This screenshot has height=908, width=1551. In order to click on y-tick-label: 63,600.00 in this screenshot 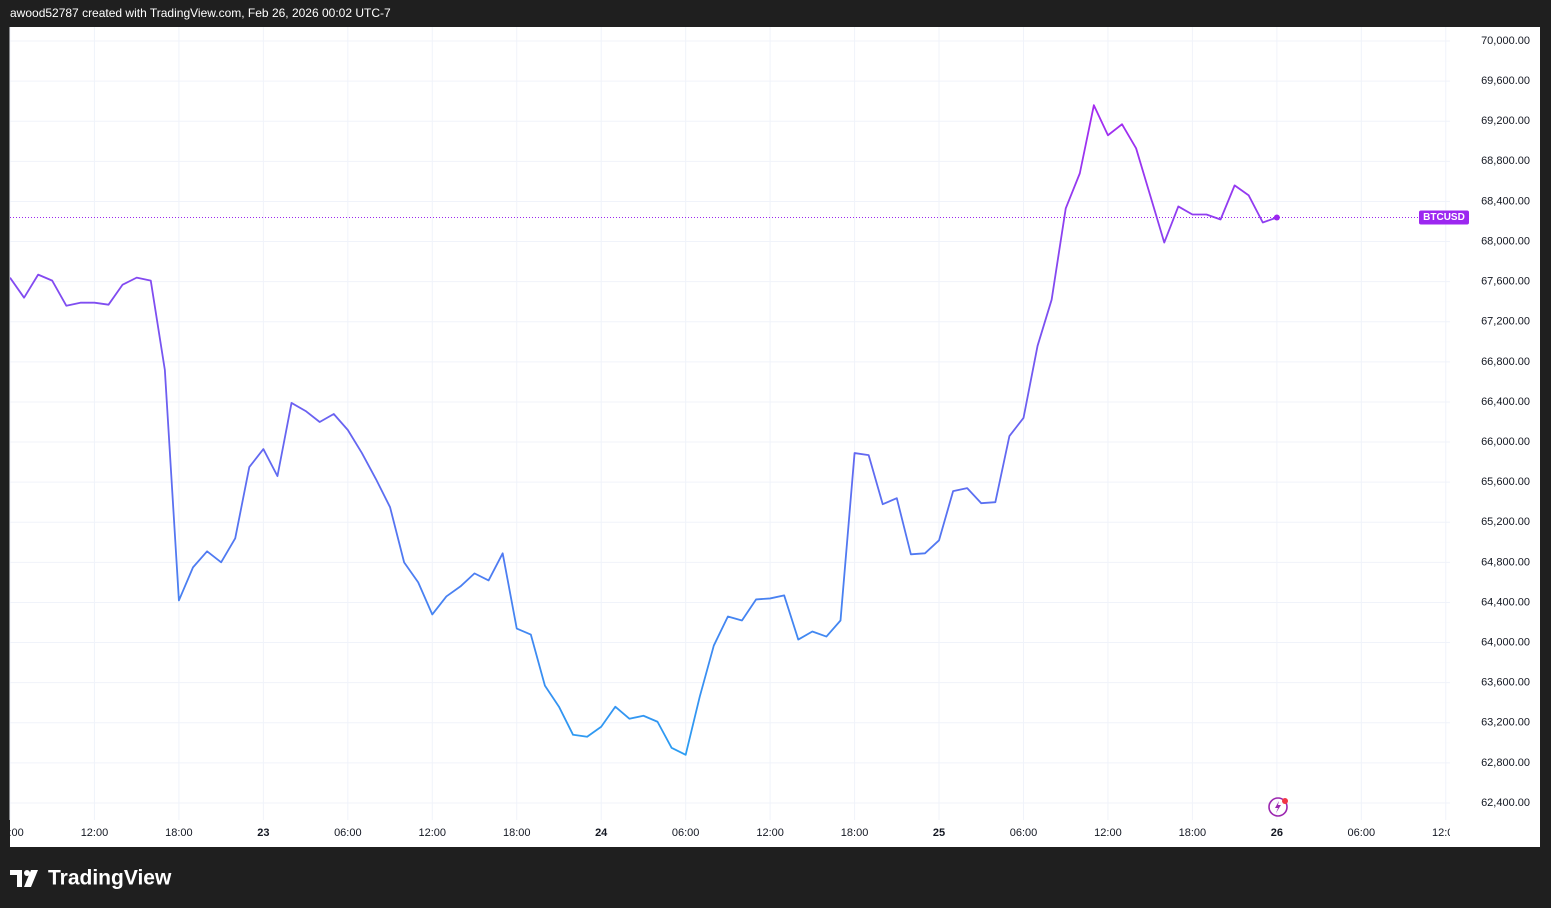, I will do `click(1505, 683)`.